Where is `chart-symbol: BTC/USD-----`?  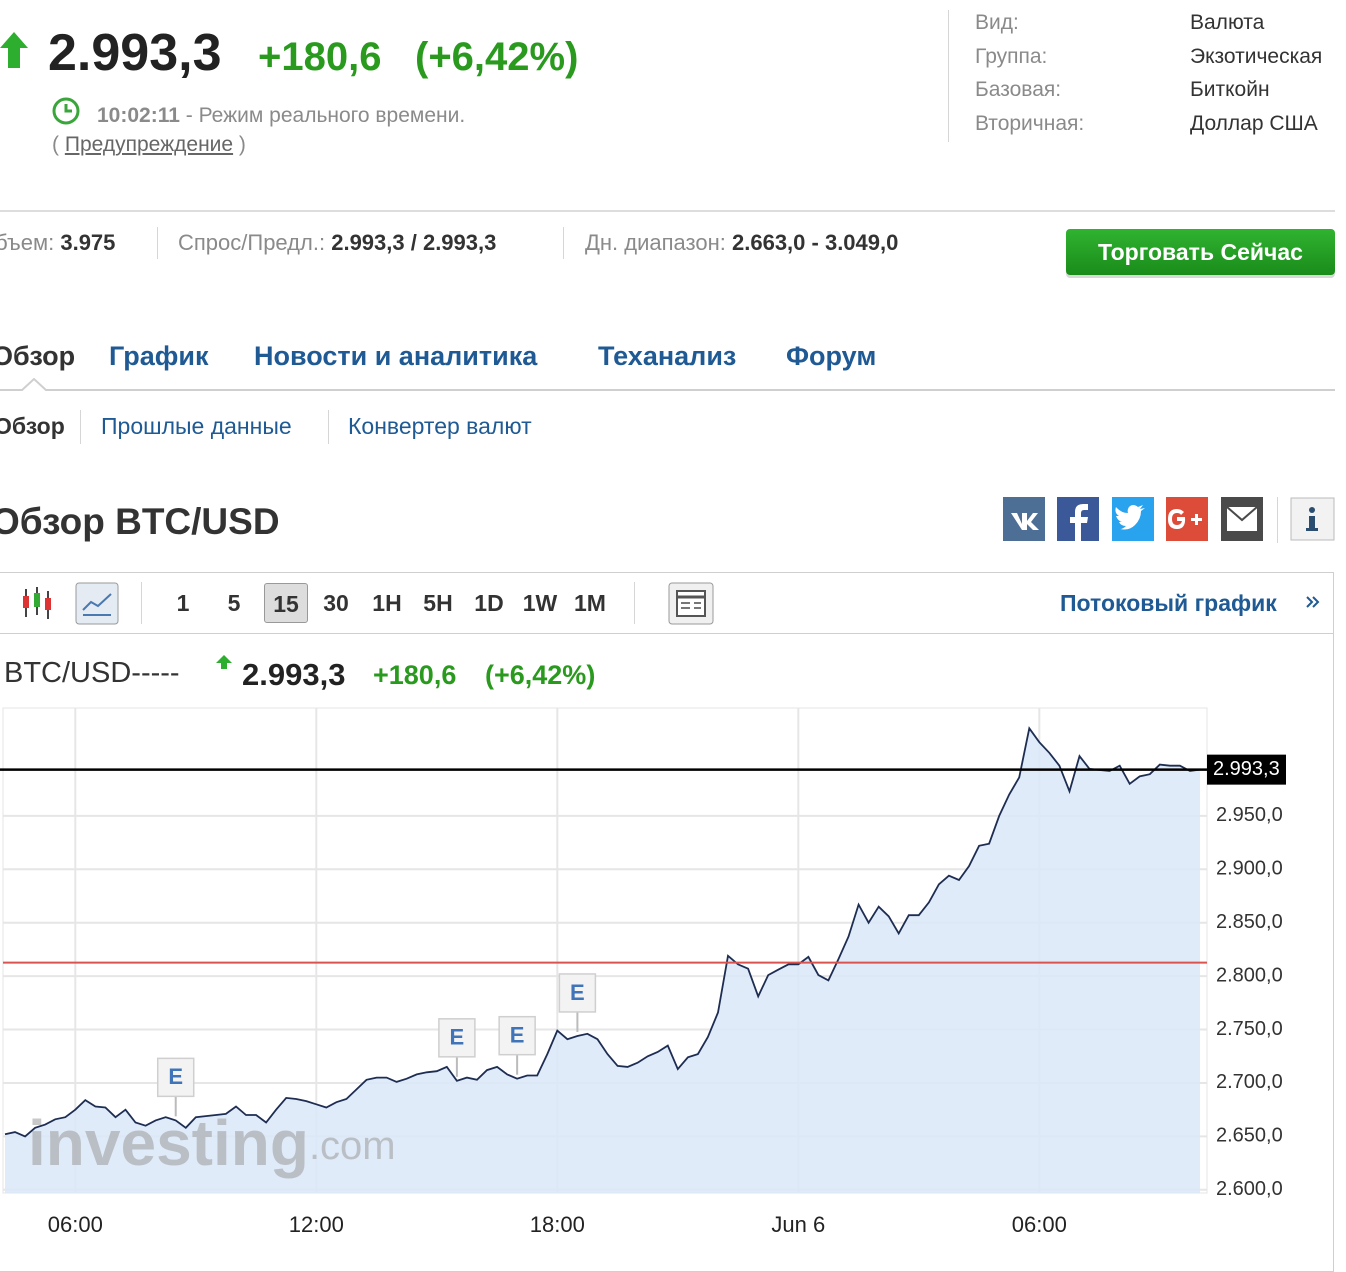 chart-symbol: BTC/USD----- is located at coordinates (92, 673).